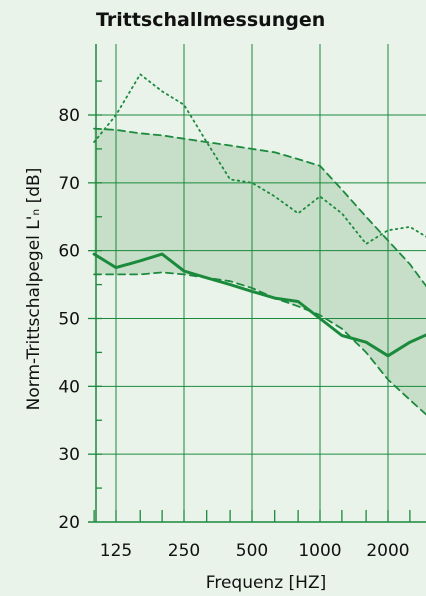 The width and height of the screenshot is (426, 596). Describe the element at coordinates (266, 583) in the screenshot. I see `x-axis-label: Frequenz [HZ]` at that location.